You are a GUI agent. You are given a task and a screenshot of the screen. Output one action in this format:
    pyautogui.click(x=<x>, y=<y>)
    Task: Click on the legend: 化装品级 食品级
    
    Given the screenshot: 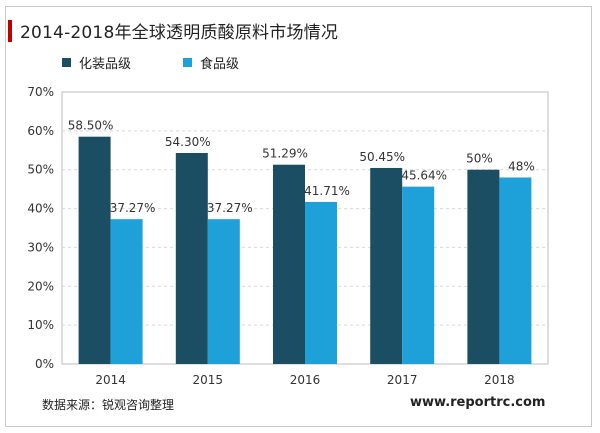 What is the action you would take?
    pyautogui.click(x=150, y=62)
    